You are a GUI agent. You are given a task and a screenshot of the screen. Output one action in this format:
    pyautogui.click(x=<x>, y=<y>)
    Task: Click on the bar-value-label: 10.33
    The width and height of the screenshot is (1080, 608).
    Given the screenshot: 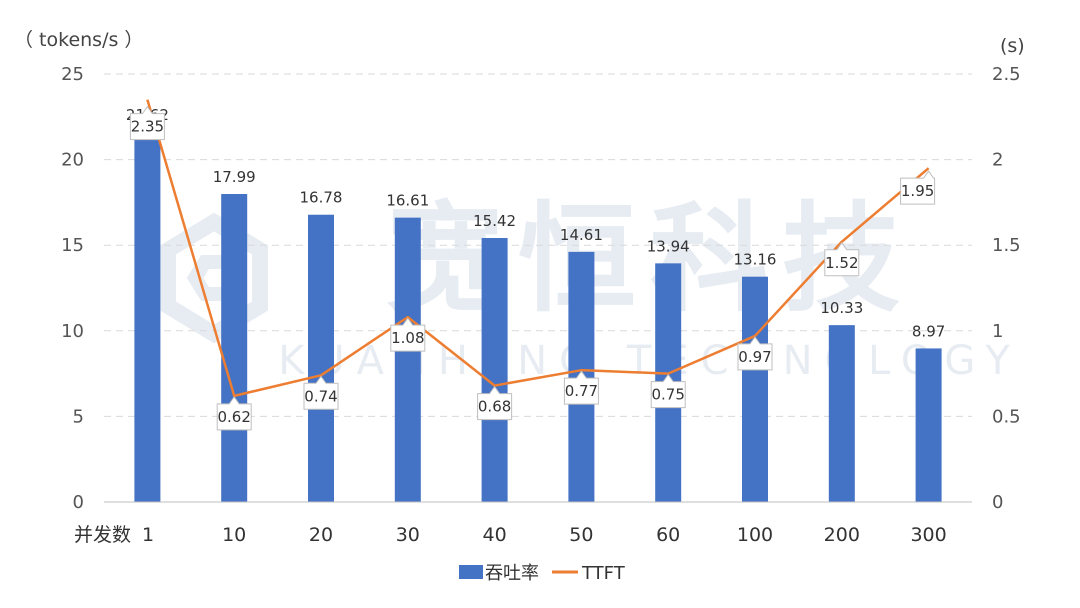 What is the action you would take?
    pyautogui.click(x=841, y=308)
    